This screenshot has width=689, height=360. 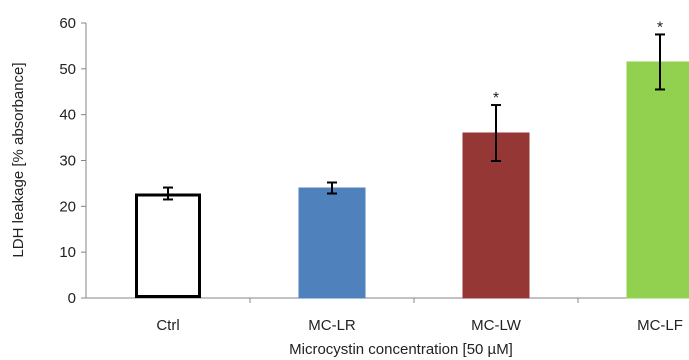 I want to click on x-tick-label: MC-LR, so click(x=332, y=325).